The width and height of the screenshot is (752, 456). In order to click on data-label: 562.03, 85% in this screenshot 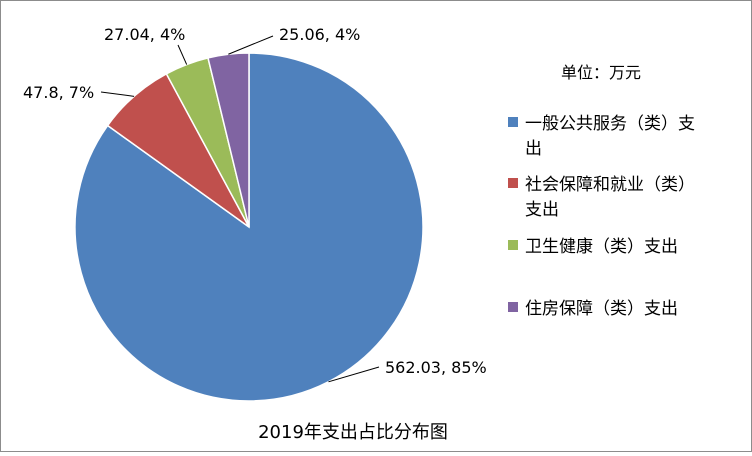, I will do `click(436, 367)`.